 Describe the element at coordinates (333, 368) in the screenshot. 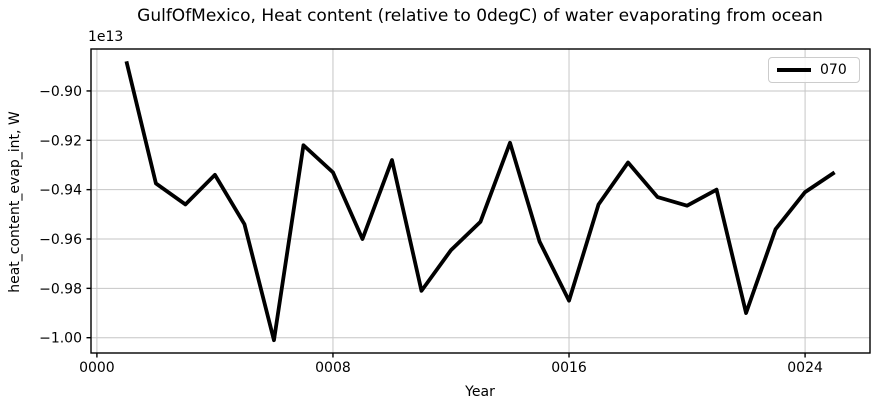

I see `x-tick-label: 0008` at that location.